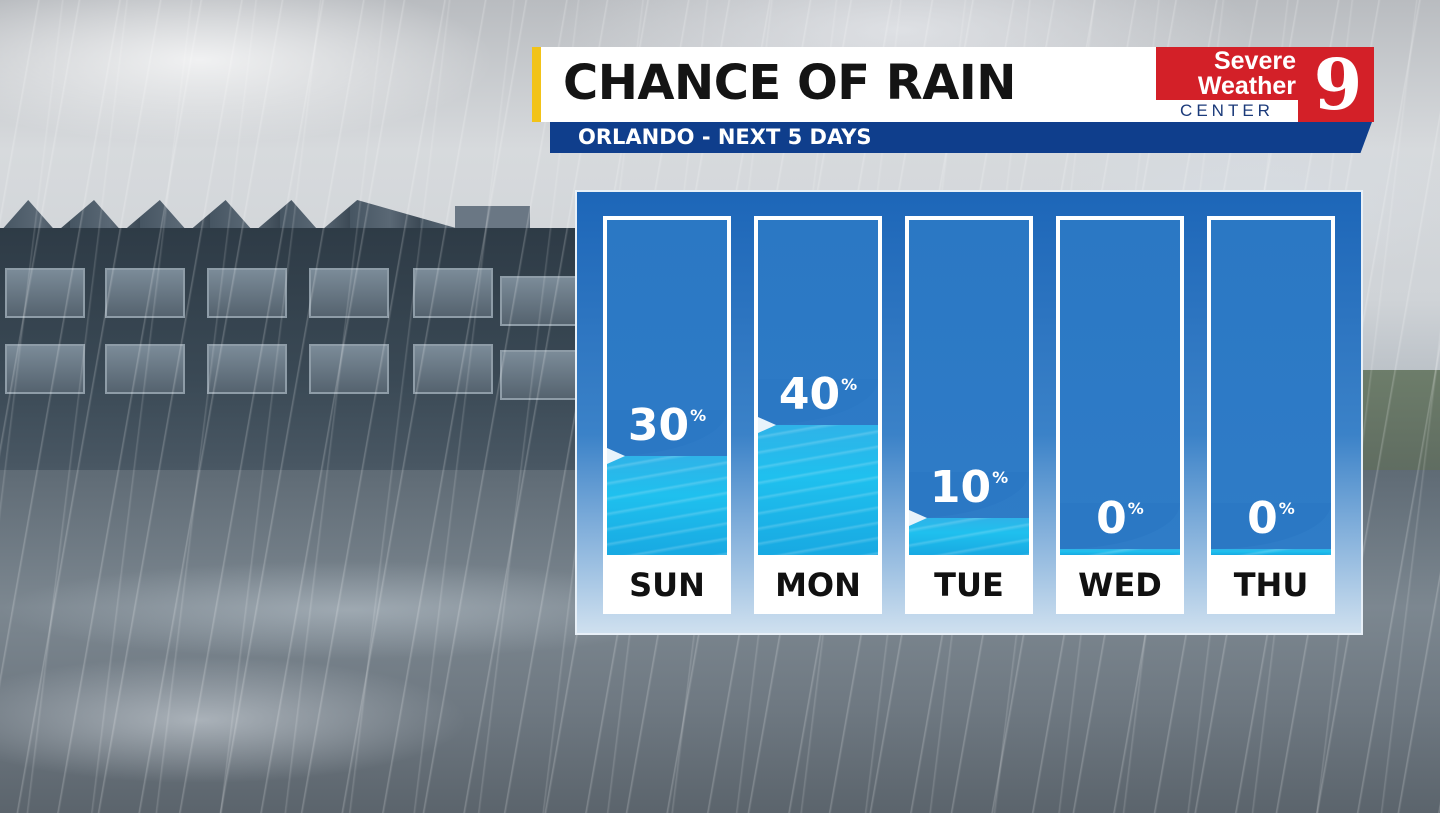 The height and width of the screenshot is (813, 1440). What do you see at coordinates (725, 137) in the screenshot?
I see `page-subtitle: ORLANDO - NEXT 5 DAYS` at bounding box center [725, 137].